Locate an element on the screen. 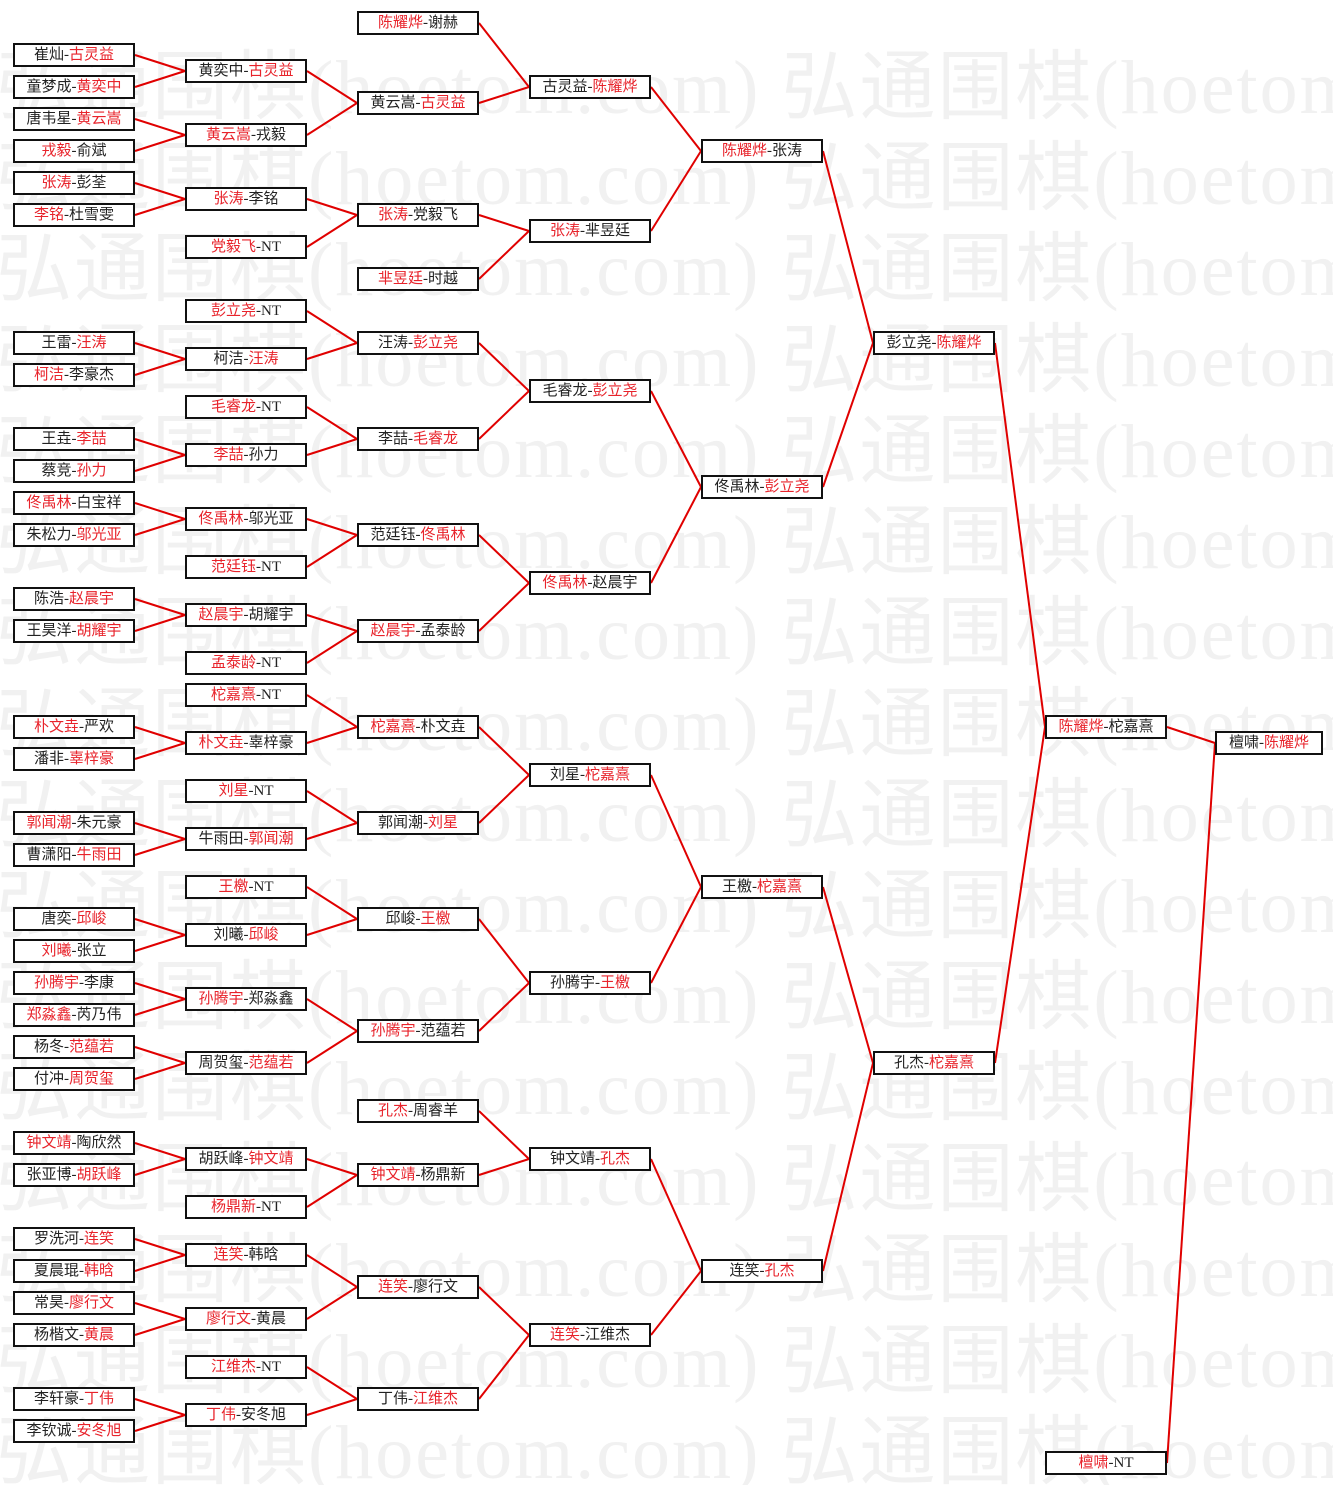 This screenshot has height=1485, width=1333. player-2: 时越 is located at coordinates (443, 279).